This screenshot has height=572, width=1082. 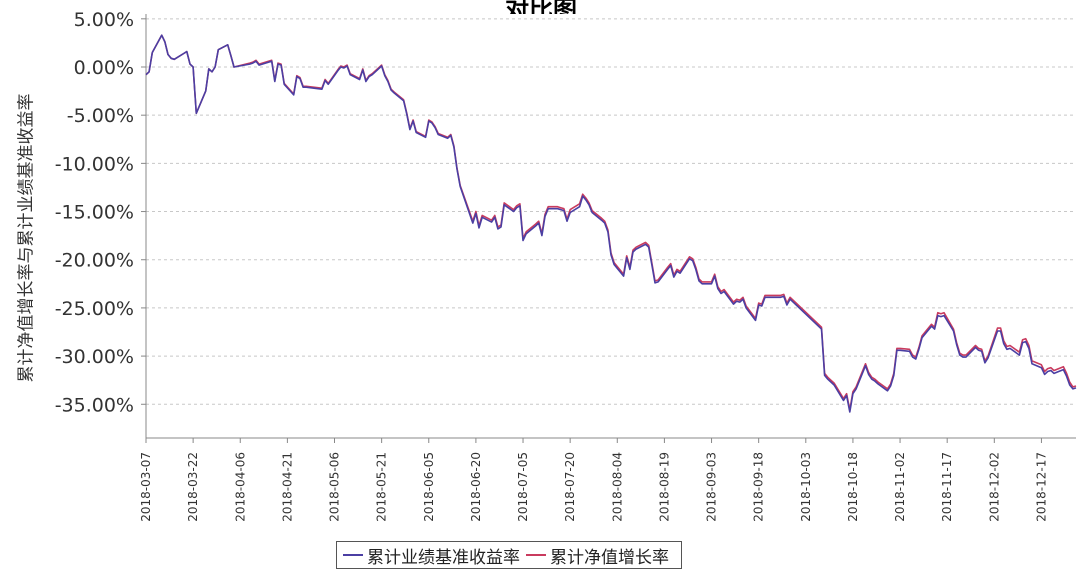 I want to click on y-tick-label: -25.00%, so click(x=94, y=309).